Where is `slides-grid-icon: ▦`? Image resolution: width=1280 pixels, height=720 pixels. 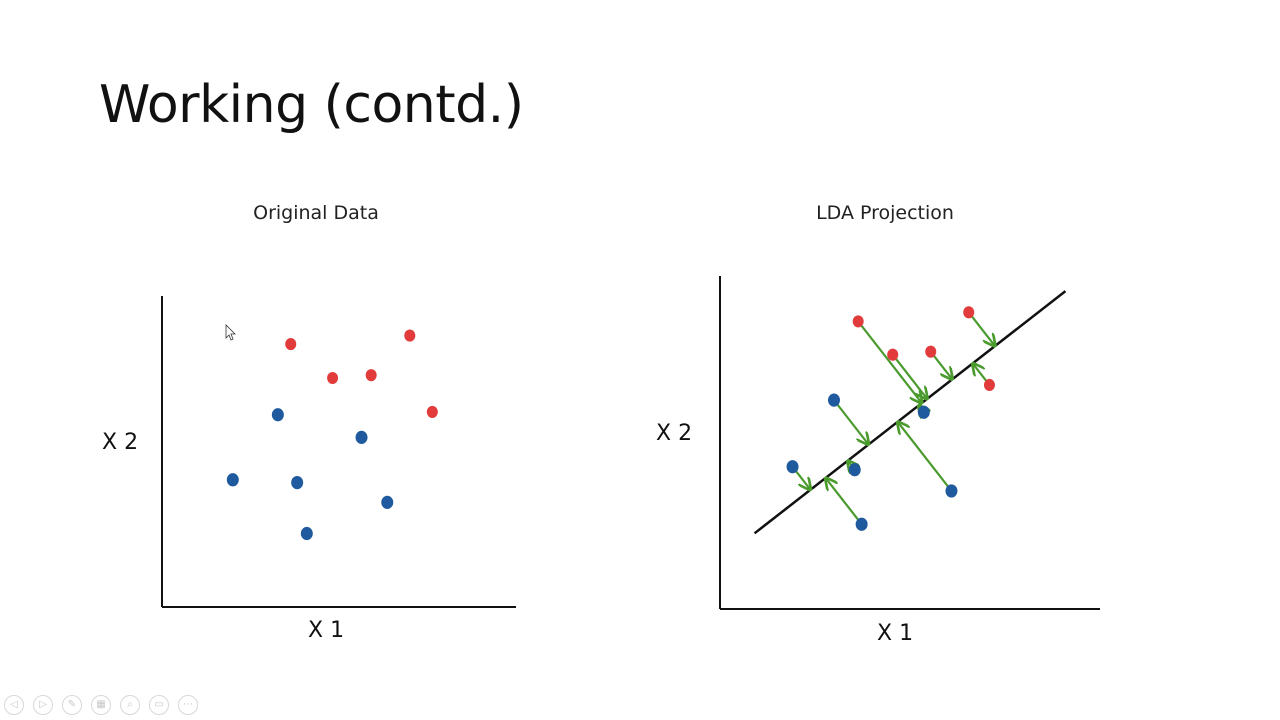 slides-grid-icon: ▦ is located at coordinates (101, 705).